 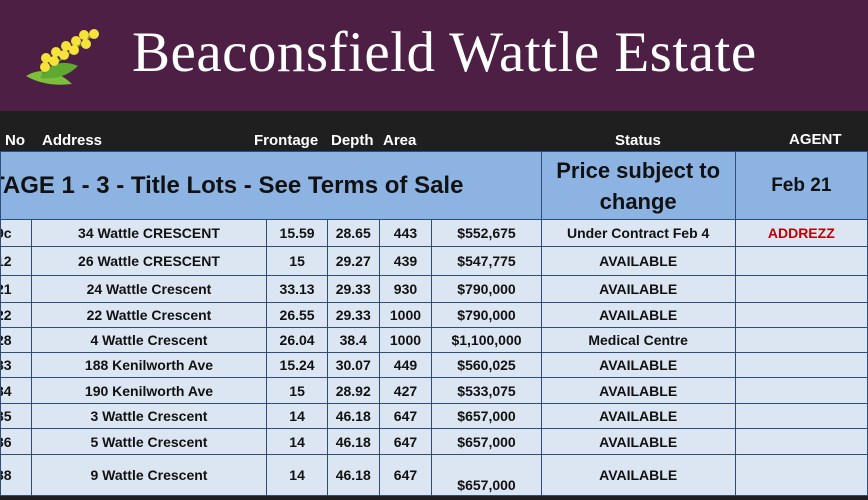 What do you see at coordinates (638, 233) in the screenshot?
I see `lot-status: Under Contract Feb 4` at bounding box center [638, 233].